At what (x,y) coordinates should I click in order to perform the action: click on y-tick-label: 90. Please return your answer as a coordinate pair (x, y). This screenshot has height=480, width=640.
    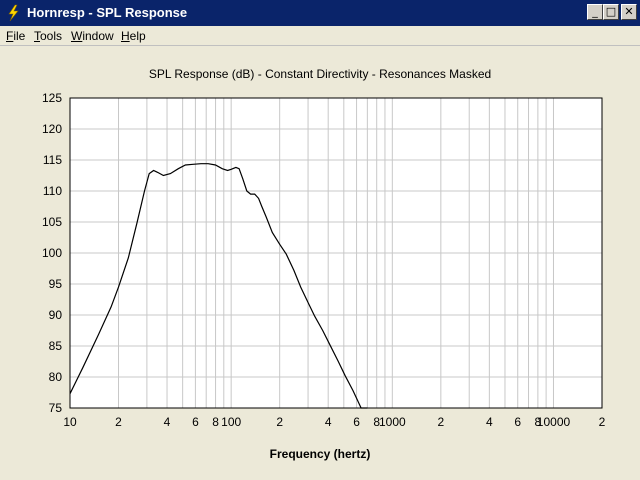
    Looking at the image, I should click on (56, 315).